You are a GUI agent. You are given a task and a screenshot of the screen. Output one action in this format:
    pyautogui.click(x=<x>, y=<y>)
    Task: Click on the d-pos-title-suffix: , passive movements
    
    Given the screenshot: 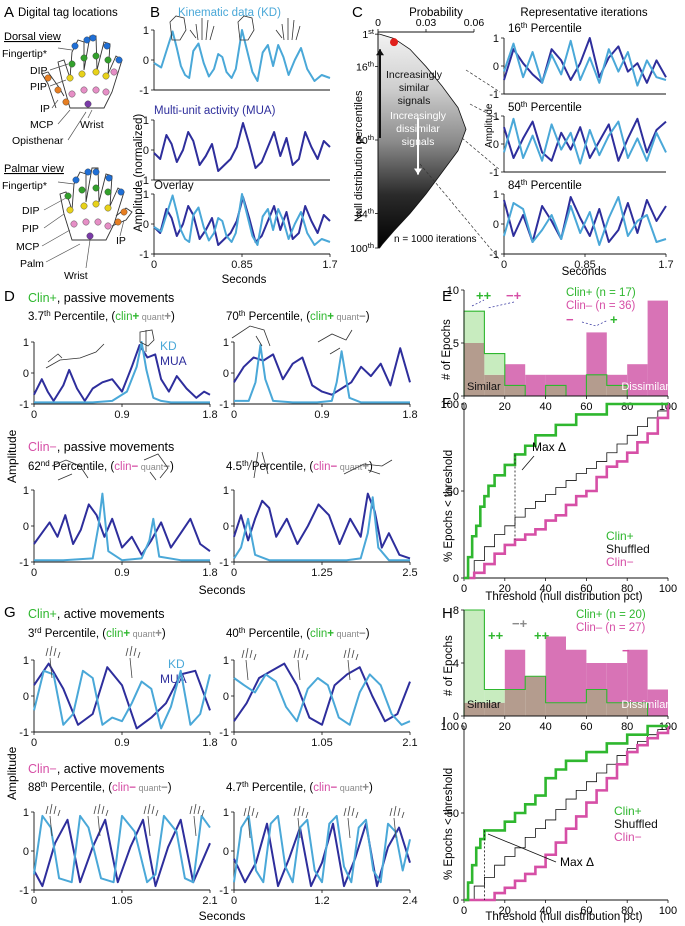 What is the action you would take?
    pyautogui.click(x=115, y=298)
    